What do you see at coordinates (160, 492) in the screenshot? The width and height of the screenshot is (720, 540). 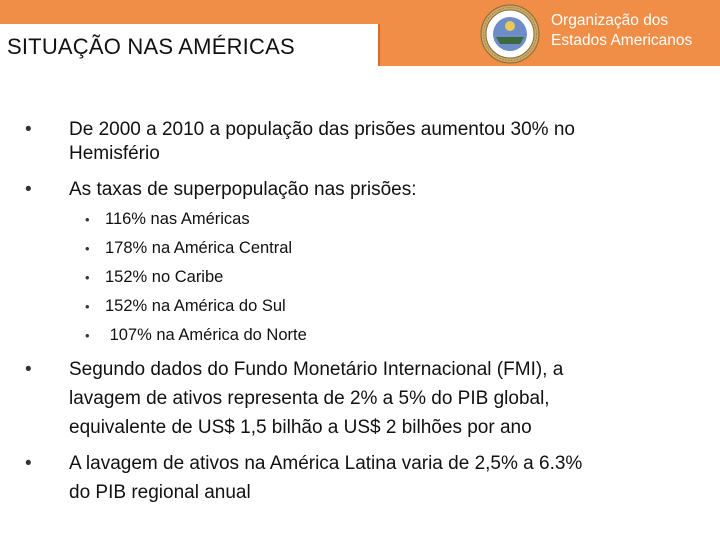 I see `bullet-4-line-2: do PIB regional anual` at bounding box center [160, 492].